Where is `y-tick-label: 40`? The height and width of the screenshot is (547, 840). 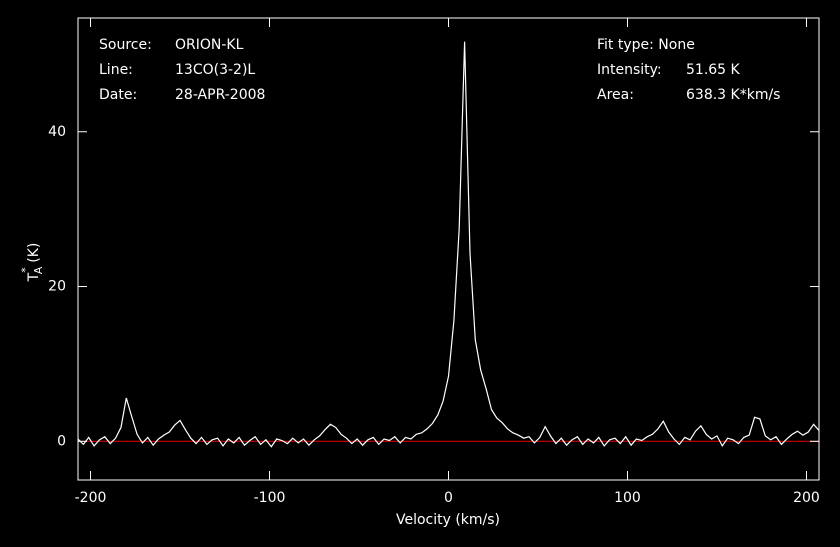 y-tick-label: 40 is located at coordinates (57, 132).